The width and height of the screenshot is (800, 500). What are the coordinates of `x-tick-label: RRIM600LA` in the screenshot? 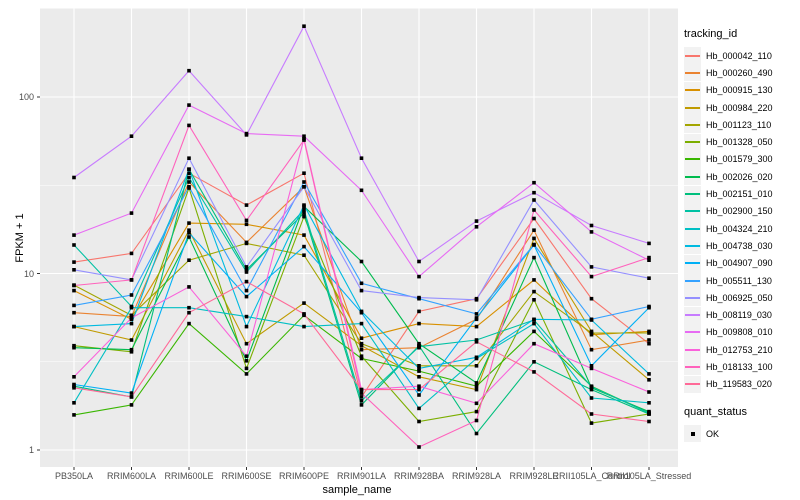 It's located at (131, 476).